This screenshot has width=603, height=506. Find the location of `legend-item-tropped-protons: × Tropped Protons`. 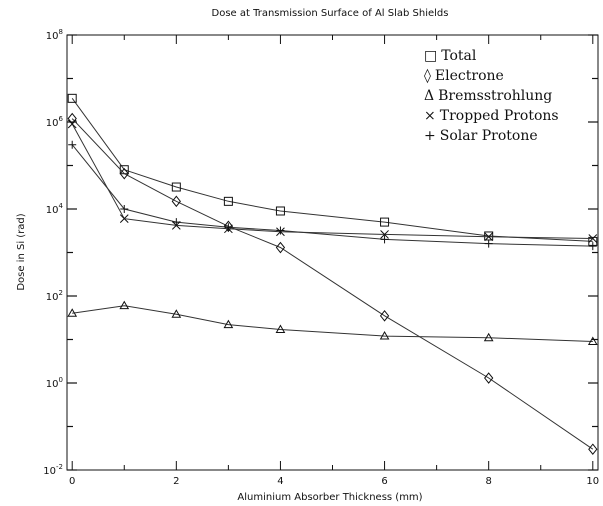

legend-item-tropped-protons: × Tropped Protons is located at coordinates (491, 116).